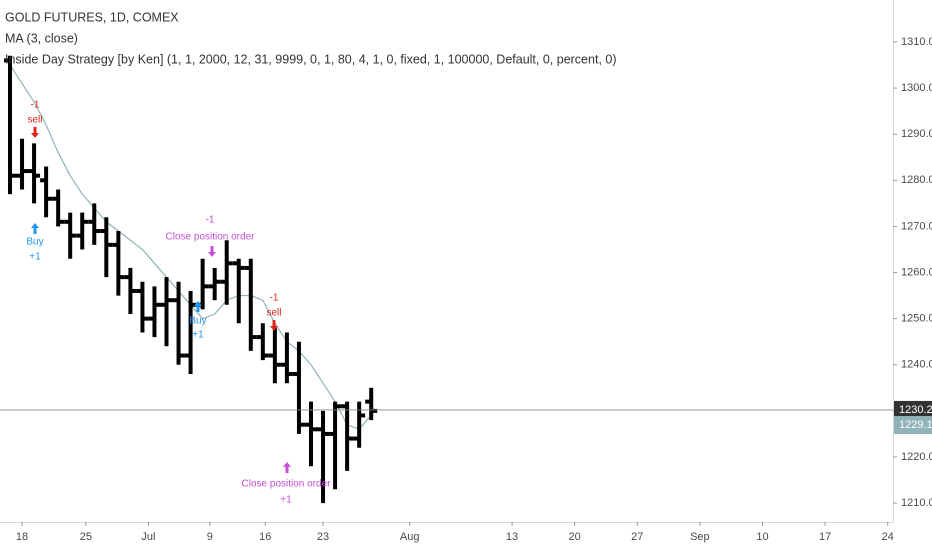 Image resolution: width=932 pixels, height=550 pixels. I want to click on y-tick-label: 1270.0, so click(916, 226).